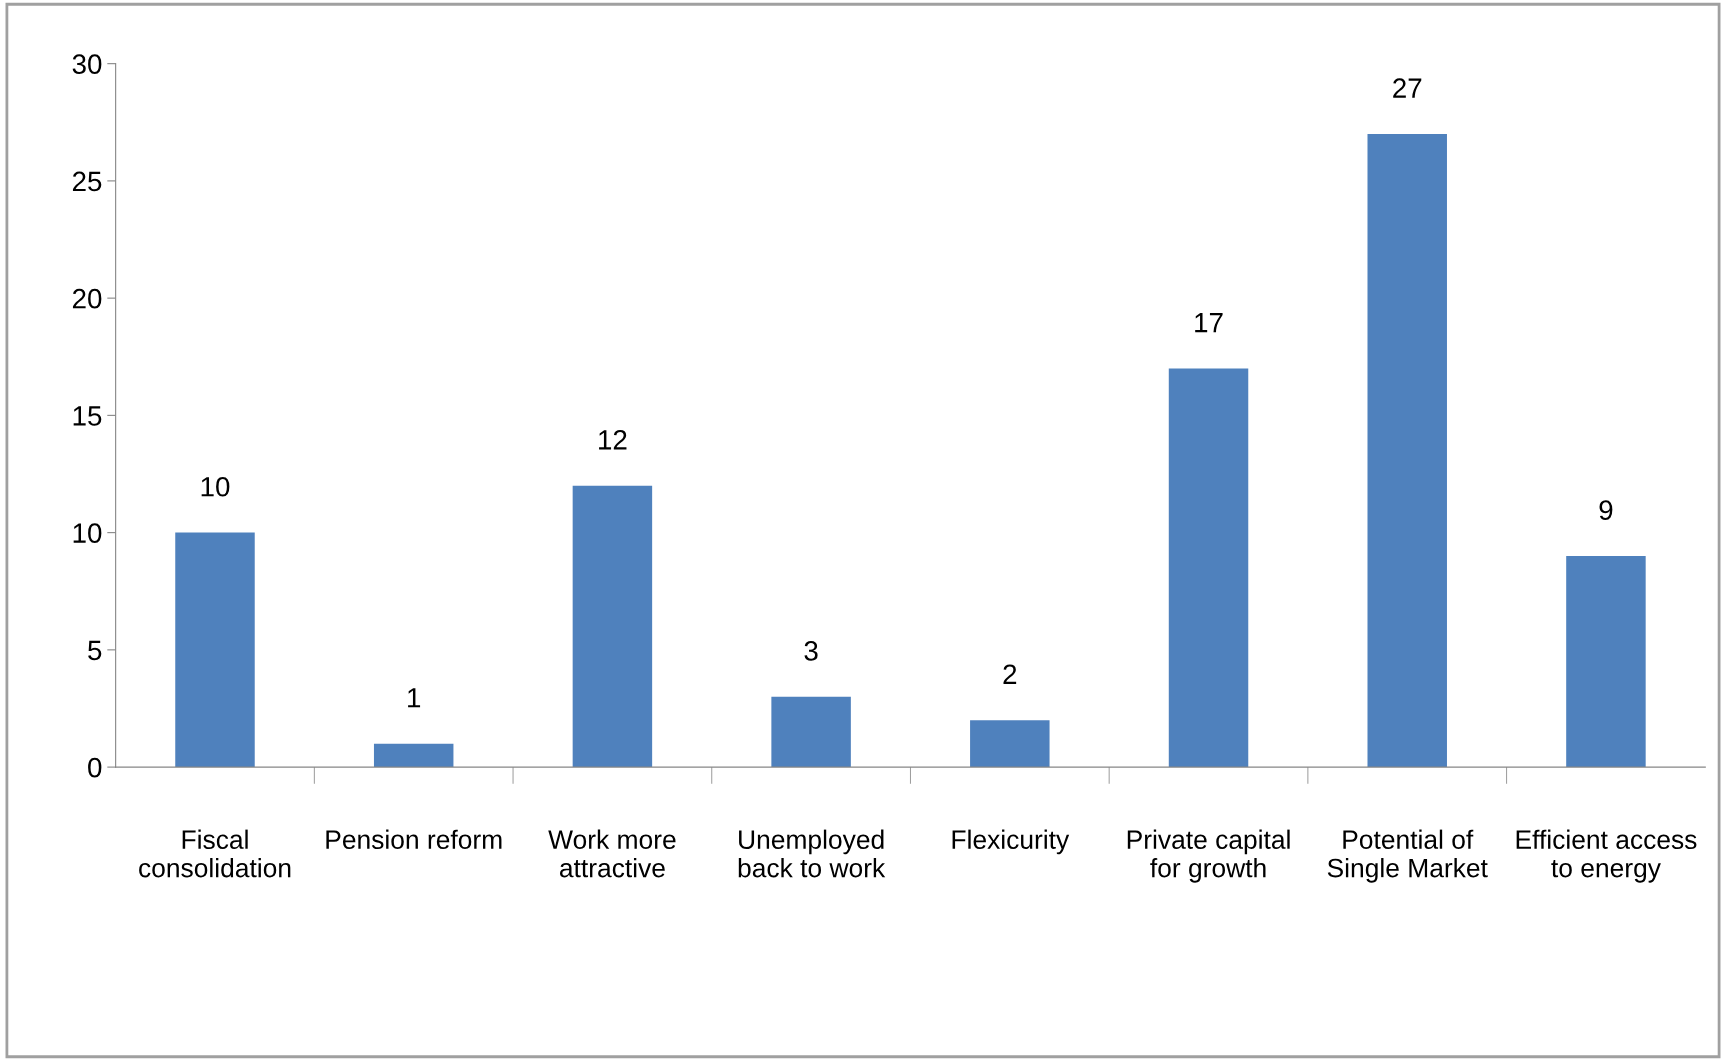  I want to click on data-label: 9, so click(1606, 510).